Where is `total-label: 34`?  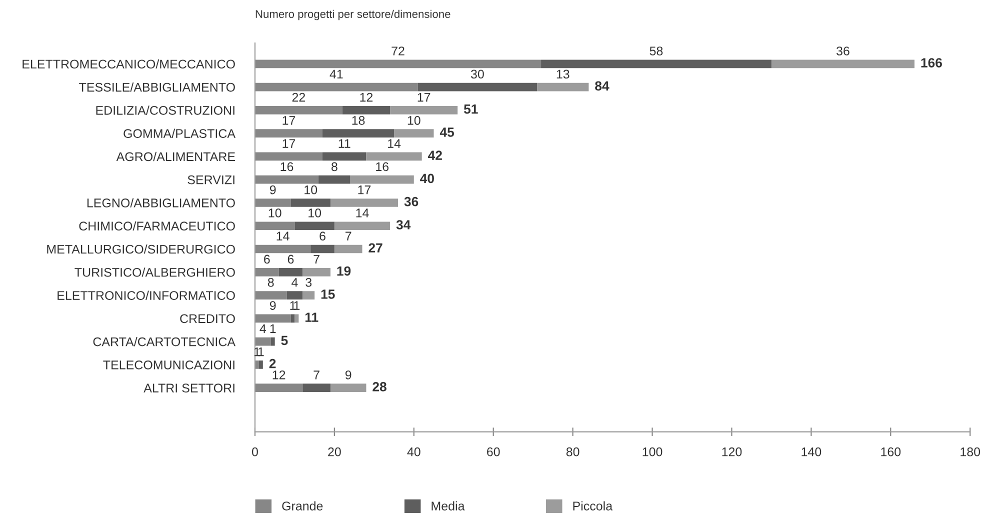
total-label: 34 is located at coordinates (403, 225).